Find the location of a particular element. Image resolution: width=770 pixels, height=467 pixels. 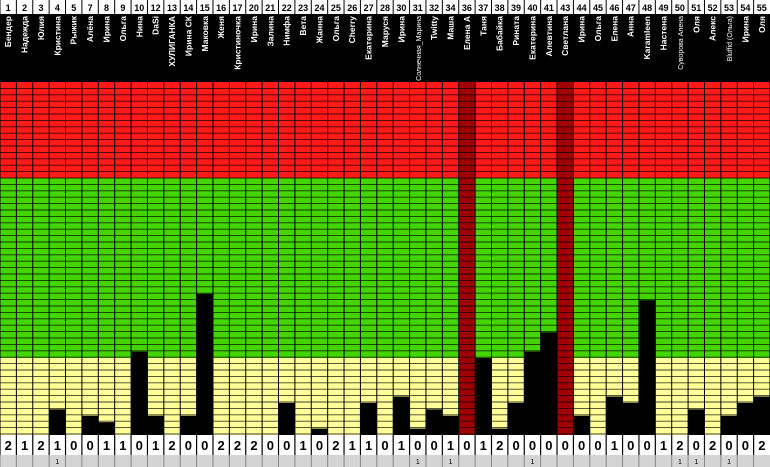

column-name-label: Рыжик is located at coordinates (74, 29).